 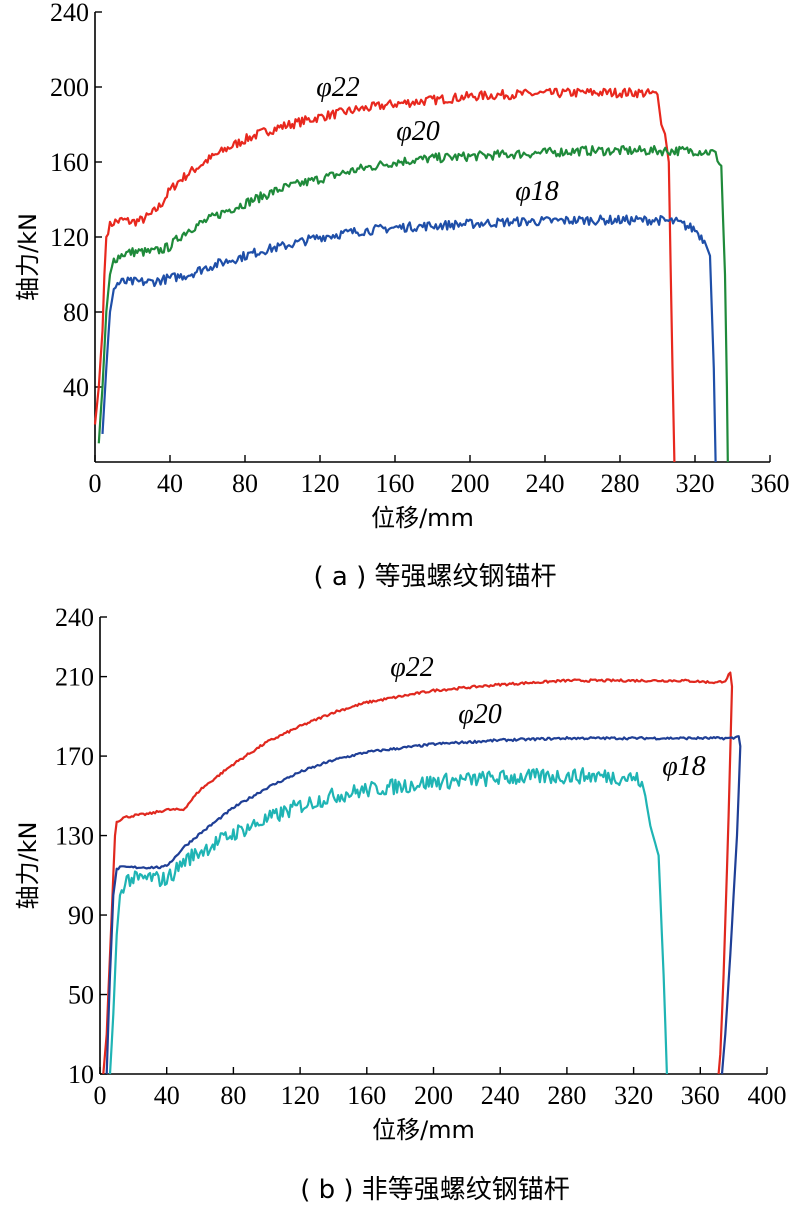 I want to click on chart-caption: ( b ) 非等强螺纹钢锚杆, so click(x=435, y=1190).